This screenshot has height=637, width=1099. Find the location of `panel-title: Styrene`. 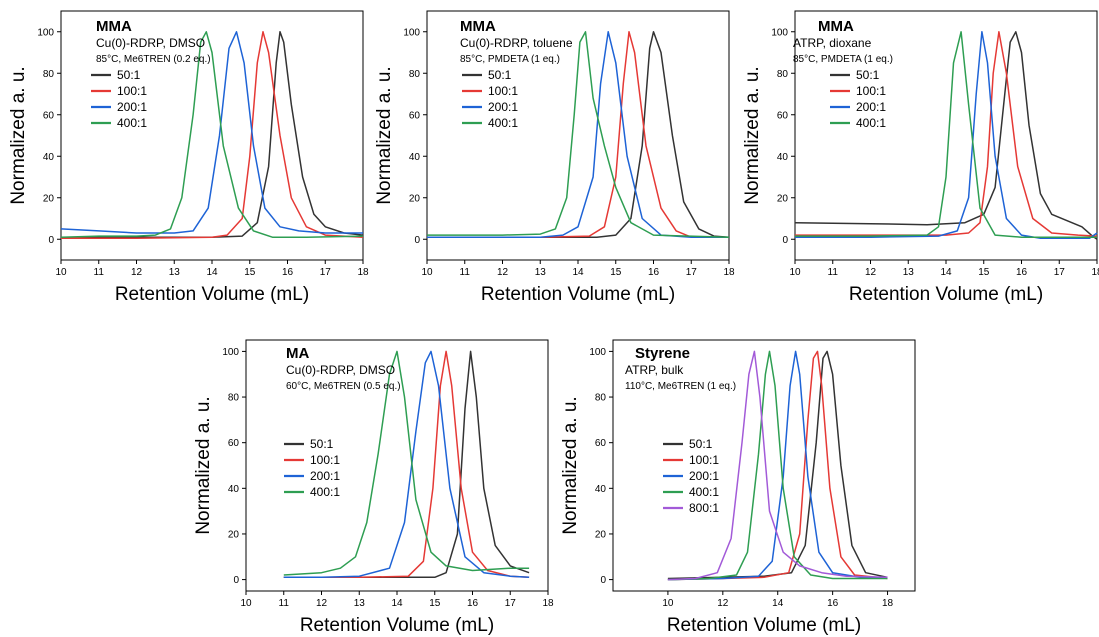

panel-title: Styrene is located at coordinates (662, 353).